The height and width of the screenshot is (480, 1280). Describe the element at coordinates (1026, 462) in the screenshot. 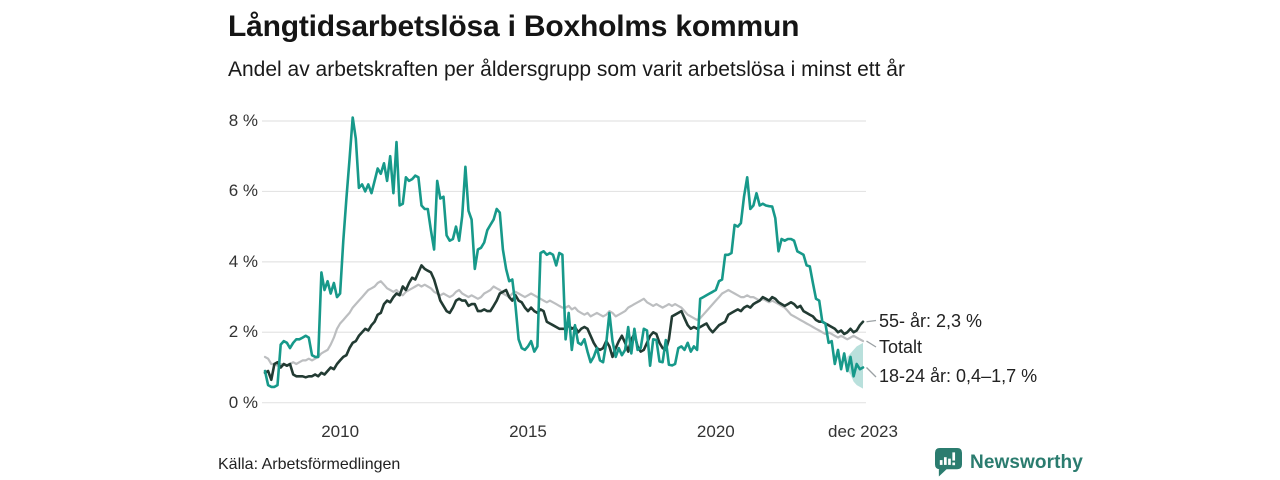

I see `brand-name: Newsworthy` at that location.